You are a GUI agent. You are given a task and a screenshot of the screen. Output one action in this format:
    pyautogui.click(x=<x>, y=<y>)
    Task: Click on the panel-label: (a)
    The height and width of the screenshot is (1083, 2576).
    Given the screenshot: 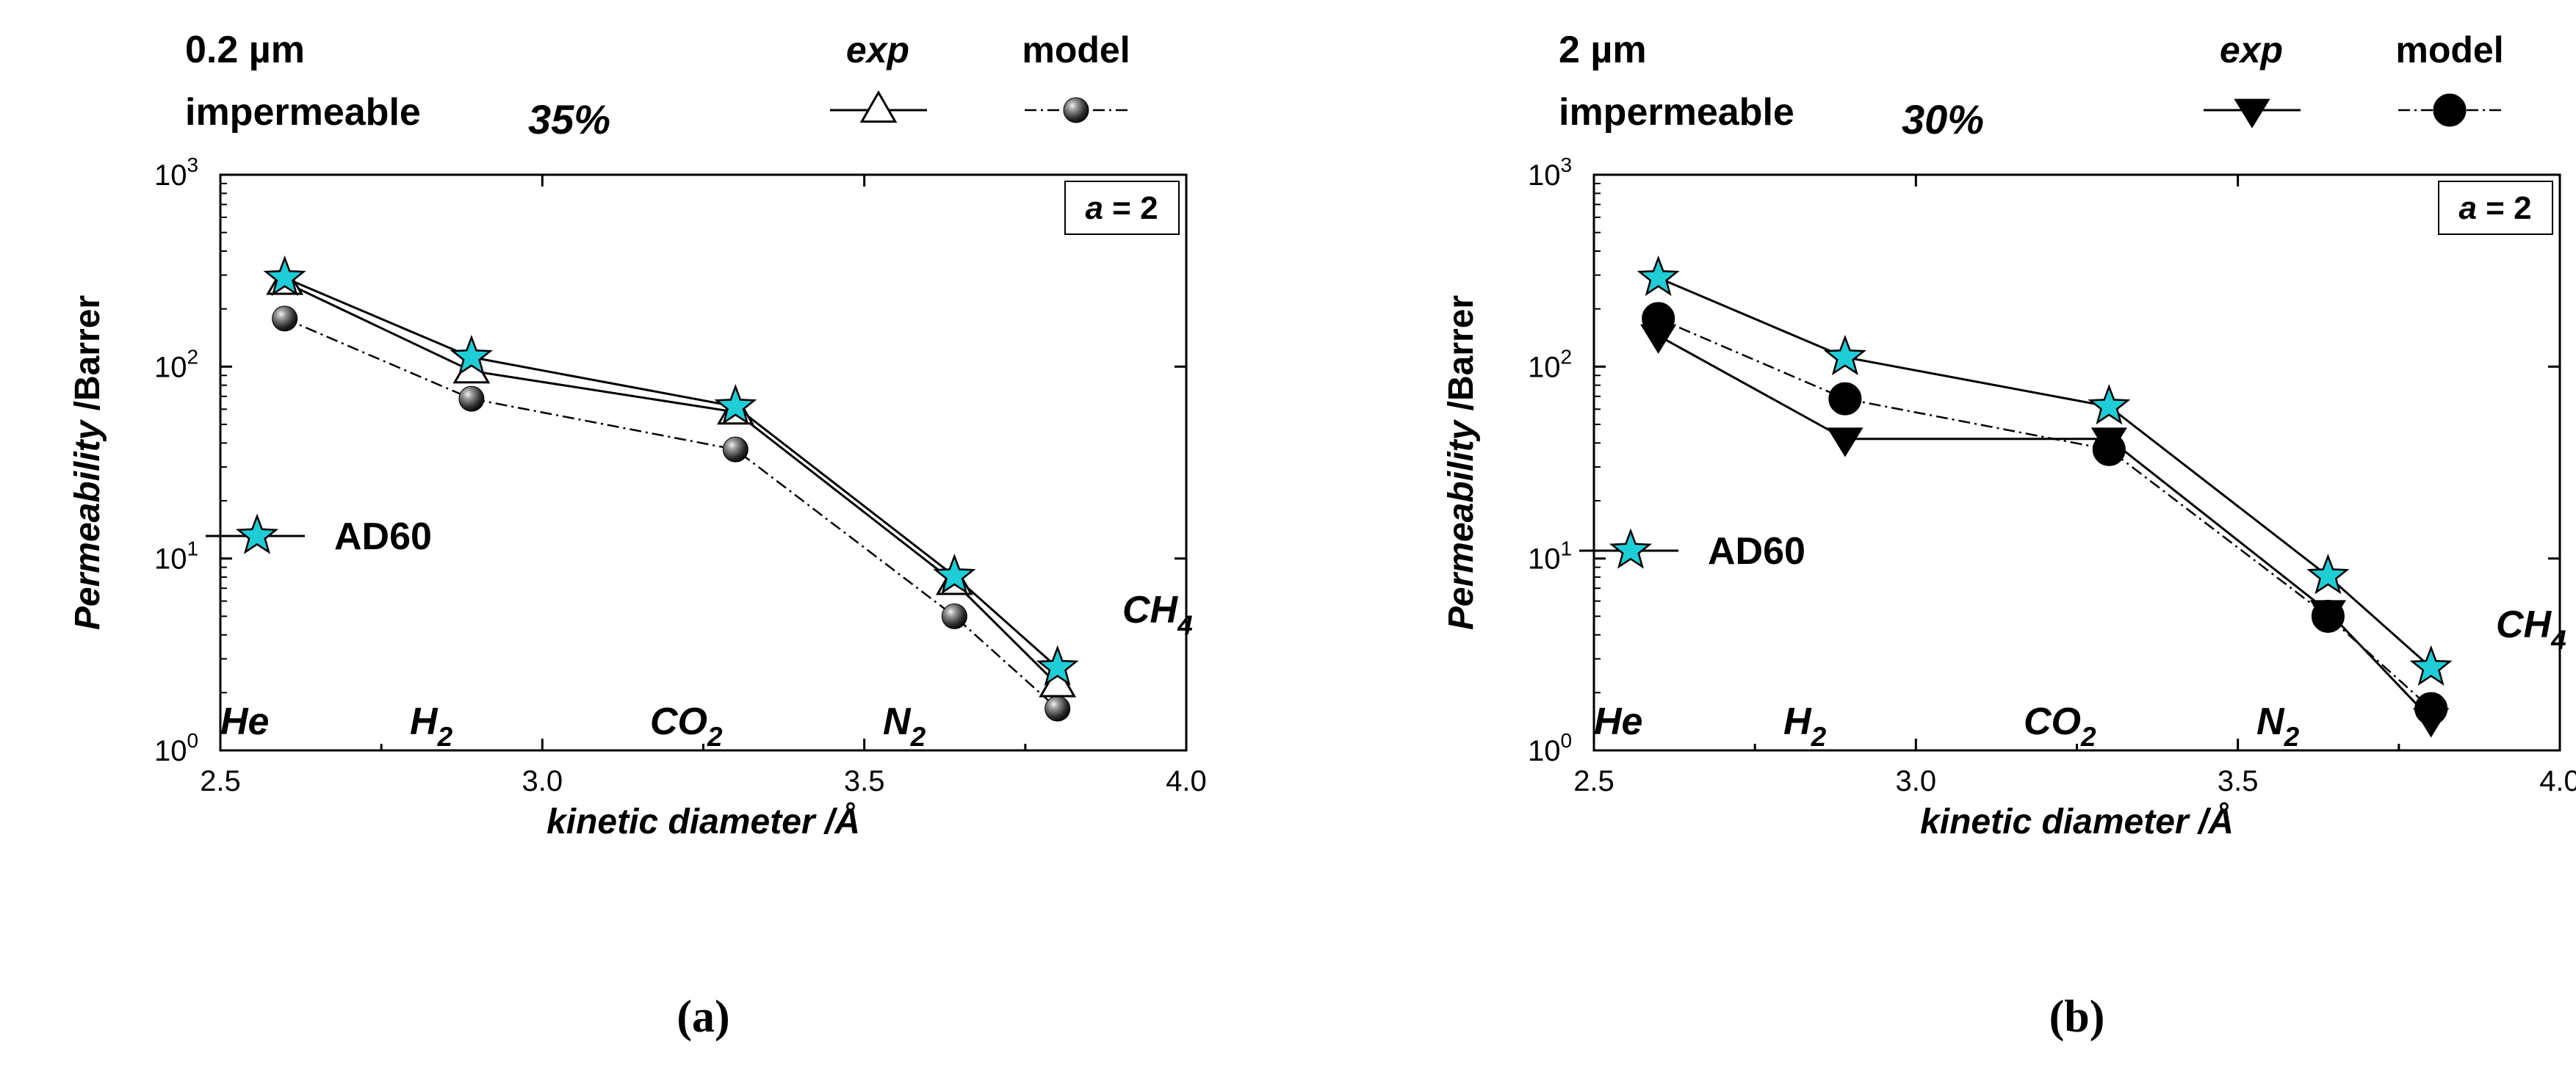 What is the action you would take?
    pyautogui.click(x=703, y=1017)
    